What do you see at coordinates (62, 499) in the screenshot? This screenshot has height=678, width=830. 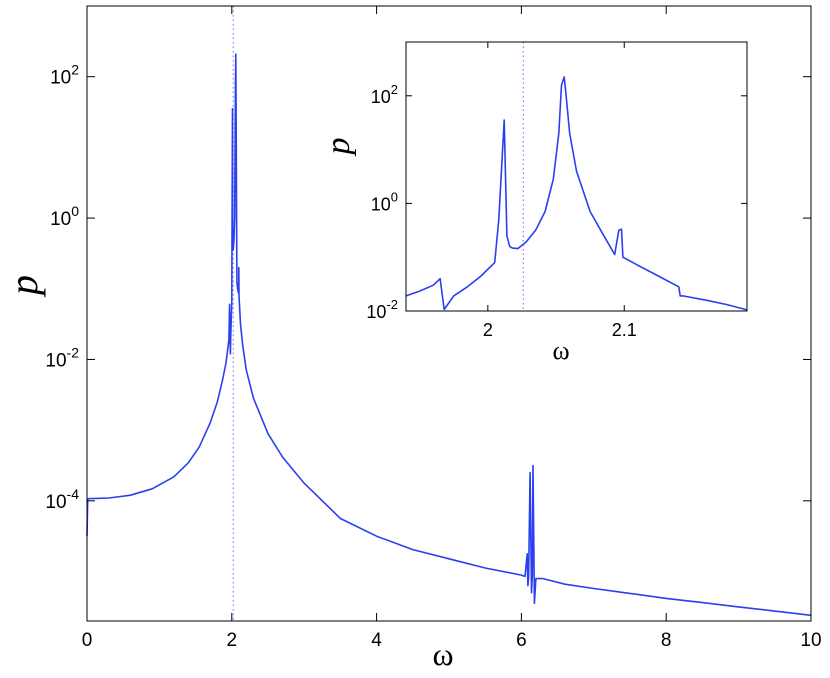 I see `main-ytick-label: 10⁻⁴` at bounding box center [62, 499].